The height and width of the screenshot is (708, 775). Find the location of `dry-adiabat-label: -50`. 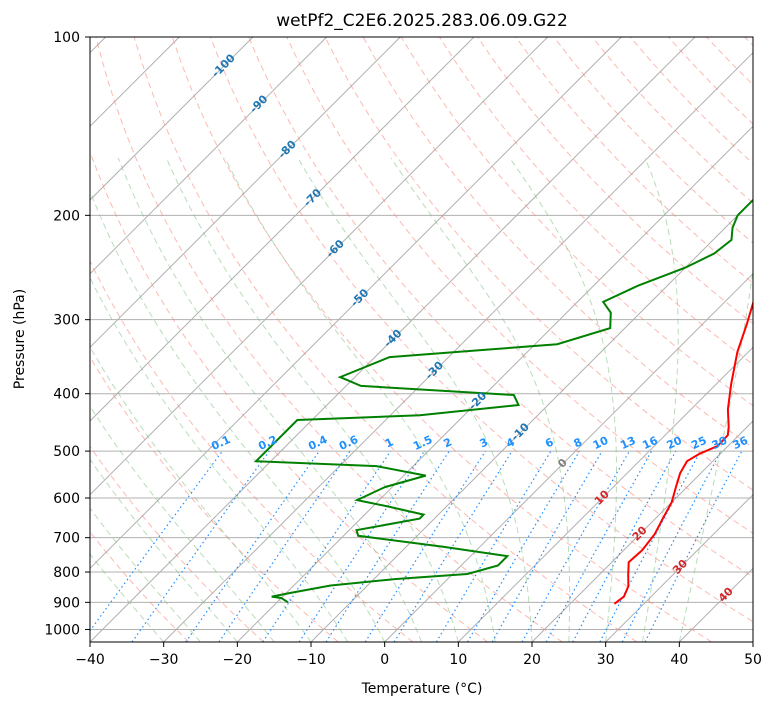

dry-adiabat-label: -50 is located at coordinates (359, 297).